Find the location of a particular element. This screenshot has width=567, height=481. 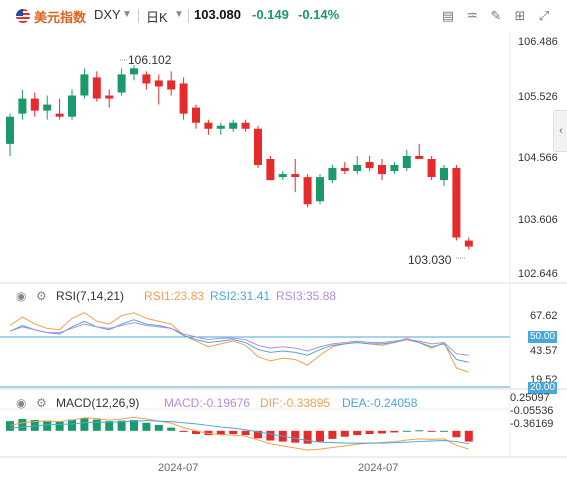

rsi-y-tick: 67.62 is located at coordinates (544, 316).